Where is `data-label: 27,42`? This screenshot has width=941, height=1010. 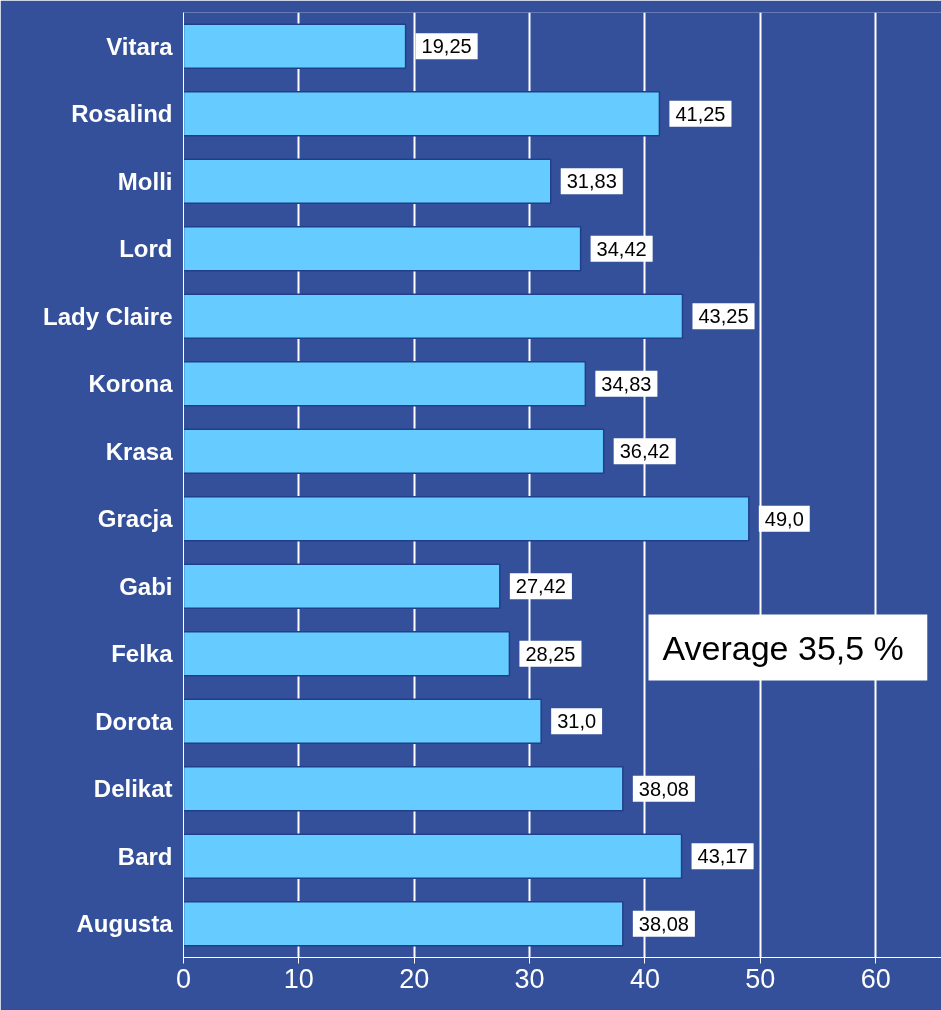 data-label: 27,42 is located at coordinates (540, 586).